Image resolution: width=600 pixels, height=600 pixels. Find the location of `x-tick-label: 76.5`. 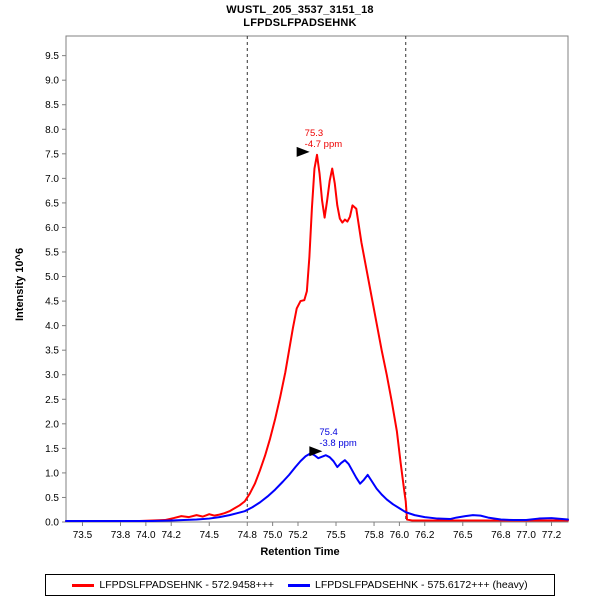

x-tick-label: 76.5 is located at coordinates (463, 535).